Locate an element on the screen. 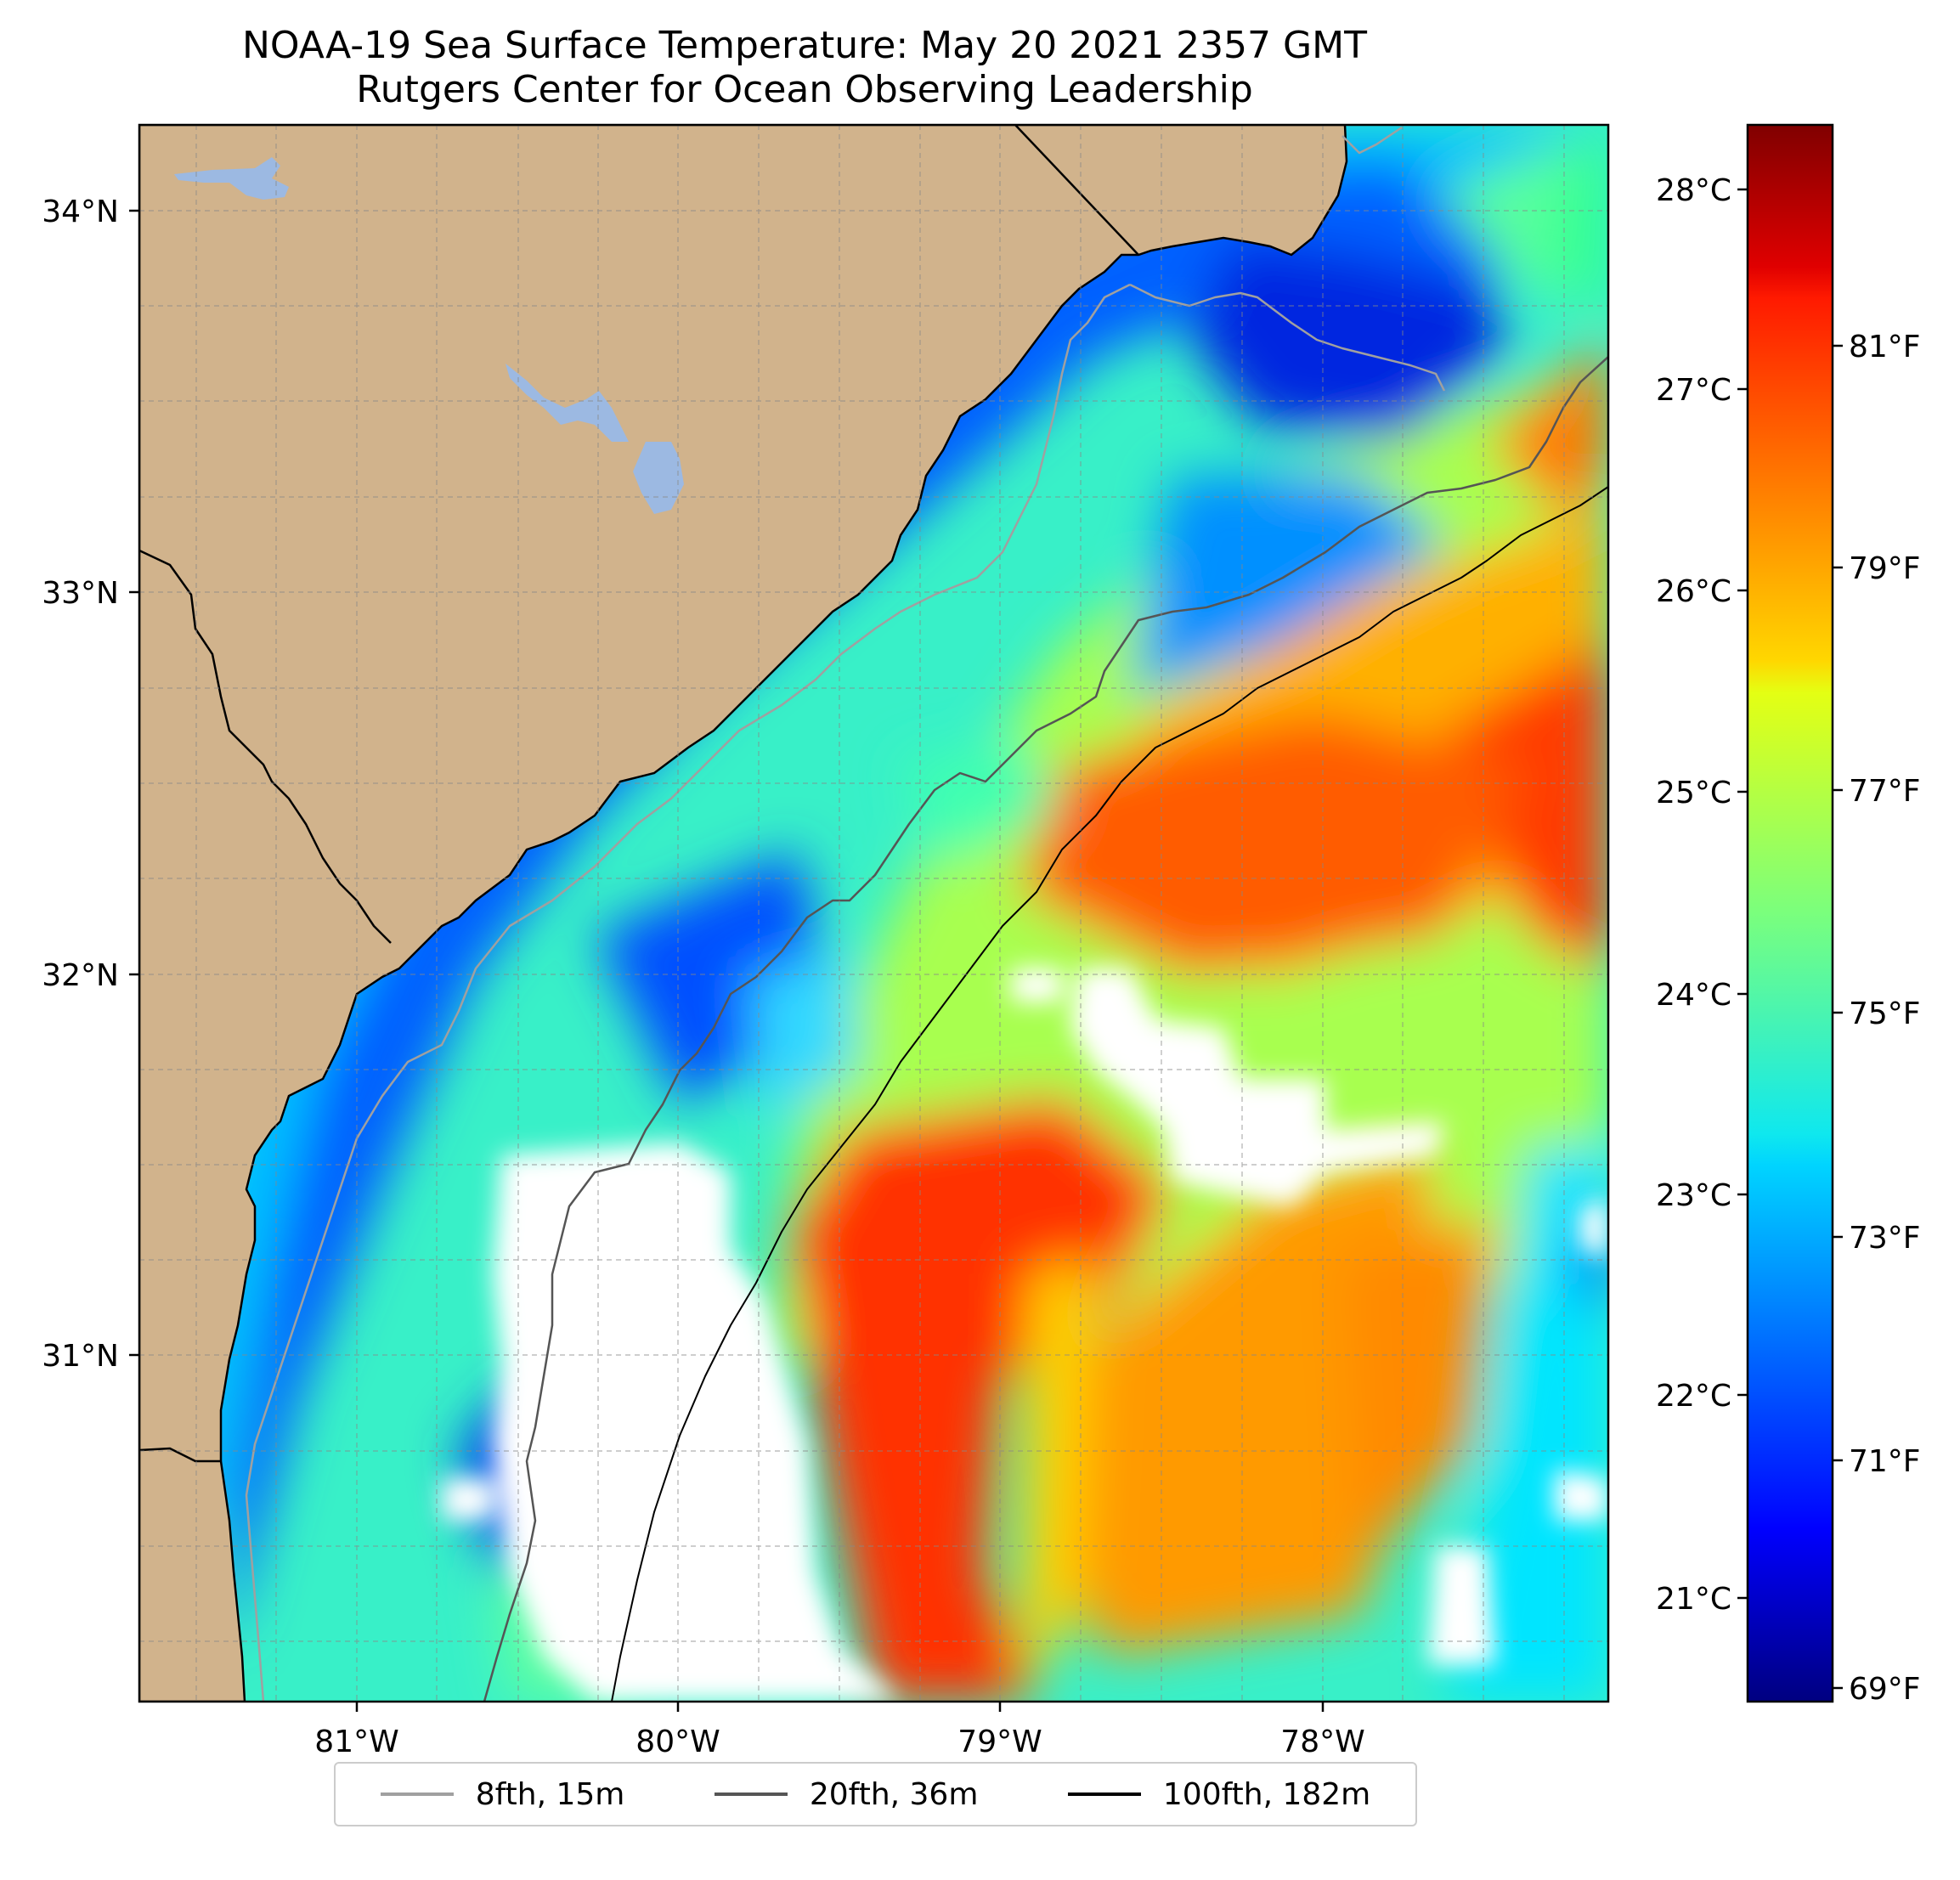 The width and height of the screenshot is (1960, 1880). colorbar-gradient is located at coordinates (1790, 913).